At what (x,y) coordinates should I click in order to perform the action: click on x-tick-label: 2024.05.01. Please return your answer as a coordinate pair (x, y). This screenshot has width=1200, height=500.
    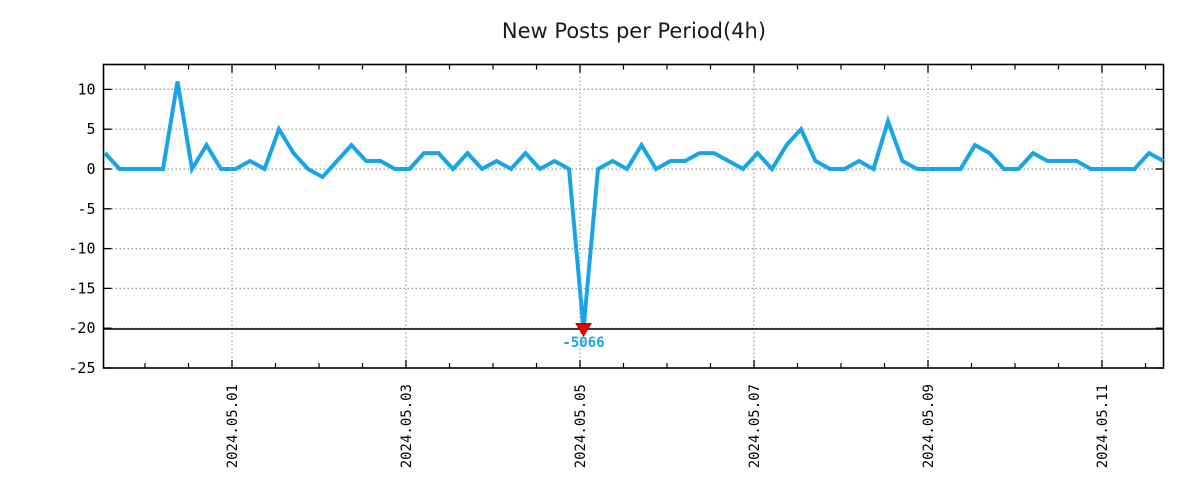
    Looking at the image, I should click on (233, 426).